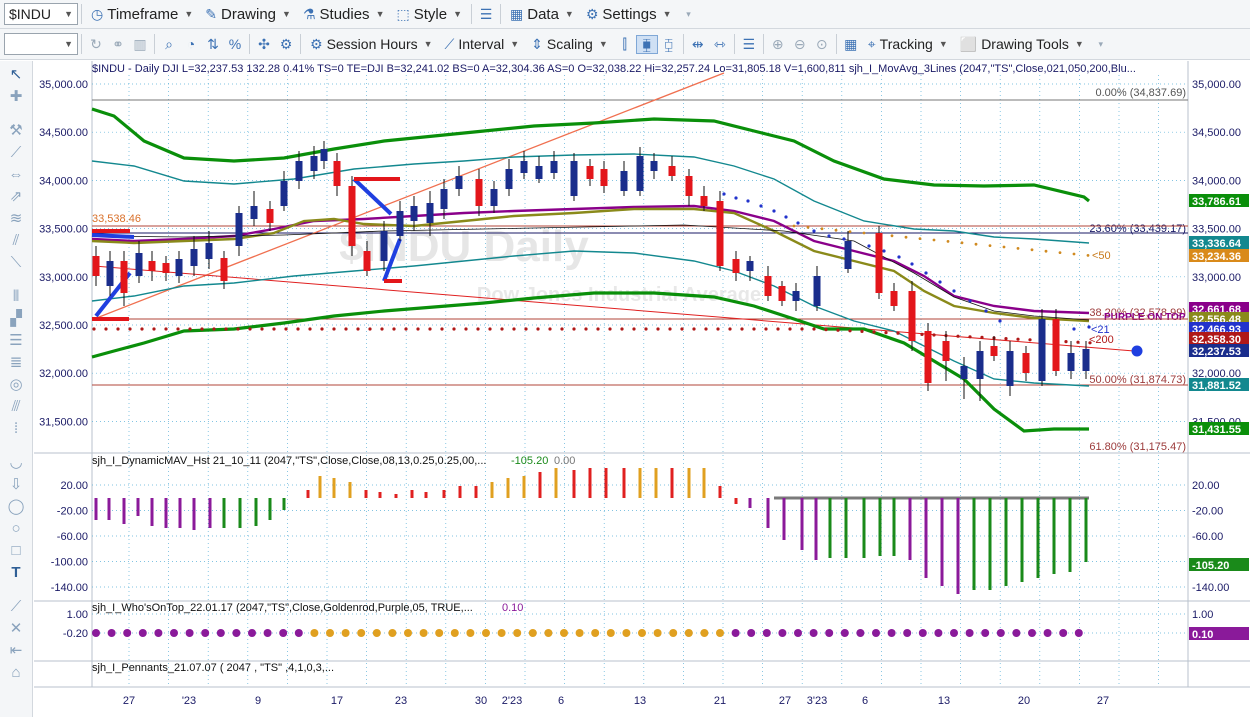 The height and width of the screenshot is (717, 1250). What do you see at coordinates (72, 537) in the screenshot?
I see `panel2-tick-label: -60.00` at bounding box center [72, 537].